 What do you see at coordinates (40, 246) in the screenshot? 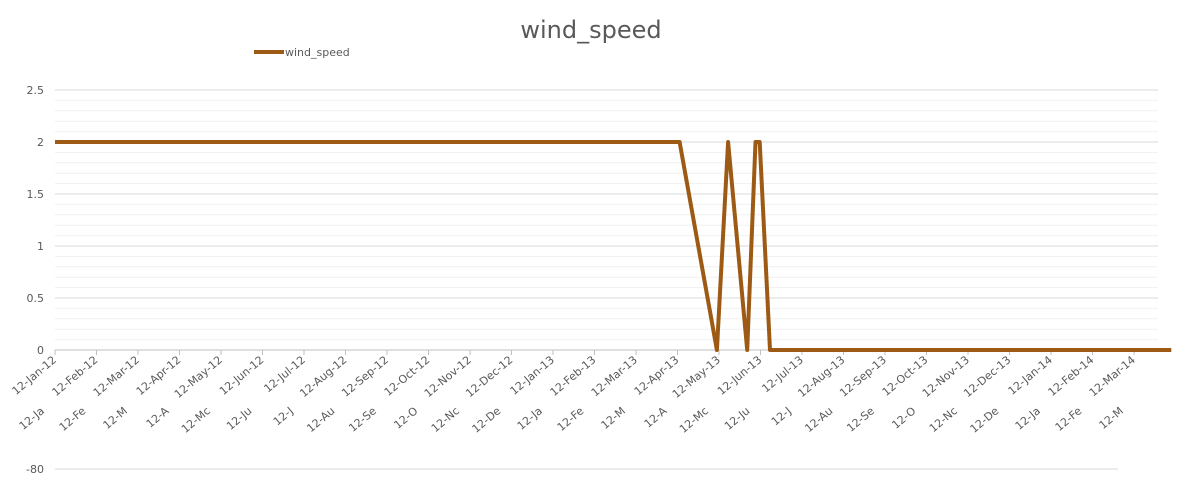
I see `y-tick-label: 1` at bounding box center [40, 246].